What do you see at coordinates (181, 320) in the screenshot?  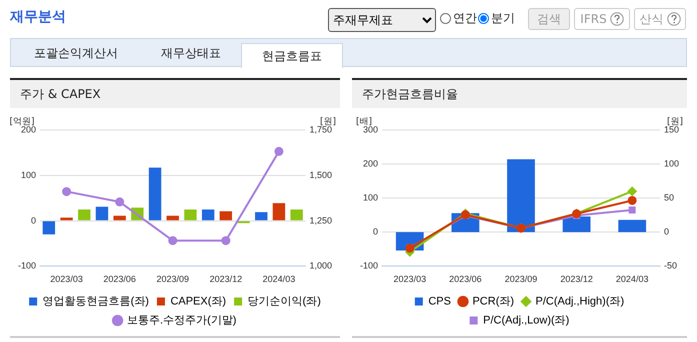 I see `legend-label: 보통주.수정주가(기말)` at bounding box center [181, 320].